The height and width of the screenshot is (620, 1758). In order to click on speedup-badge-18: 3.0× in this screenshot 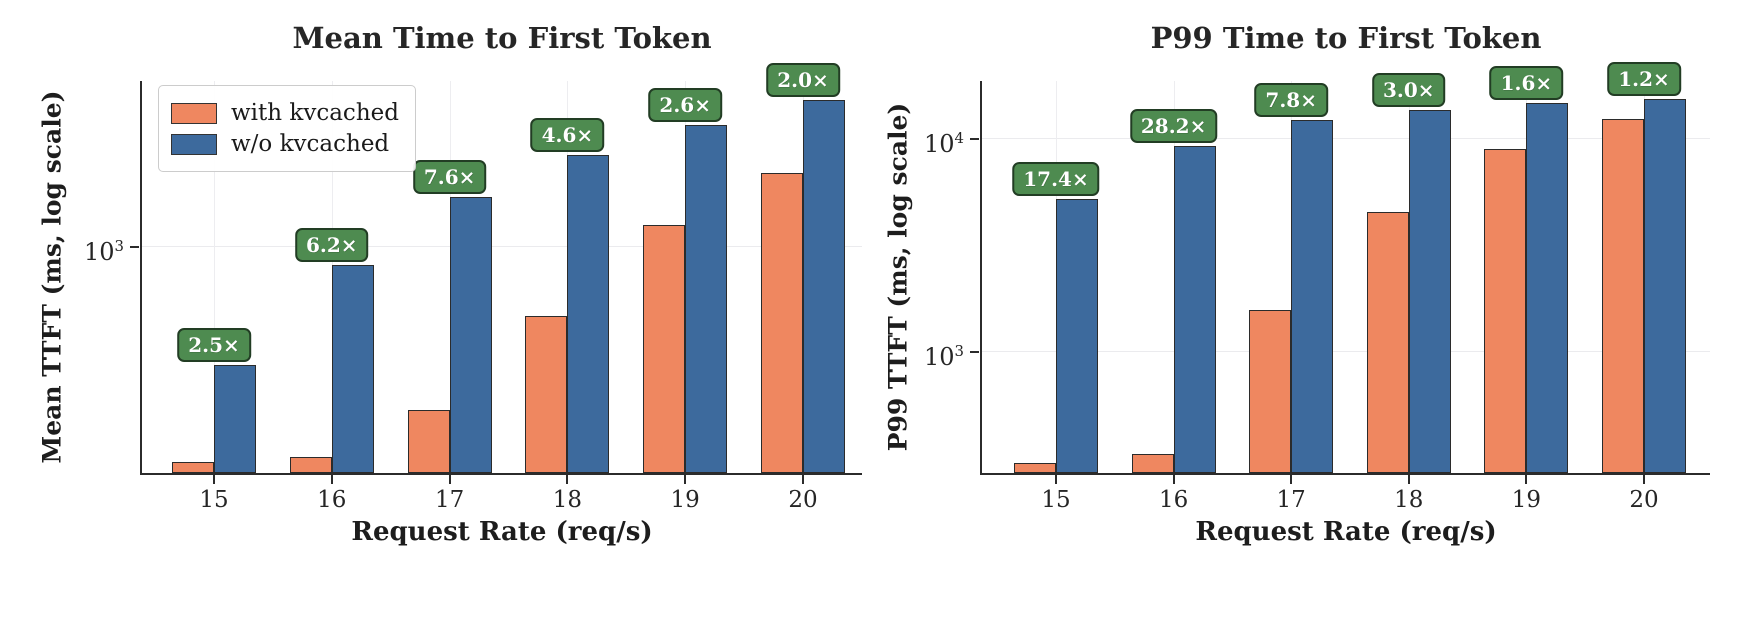, I will do `click(1409, 89)`.